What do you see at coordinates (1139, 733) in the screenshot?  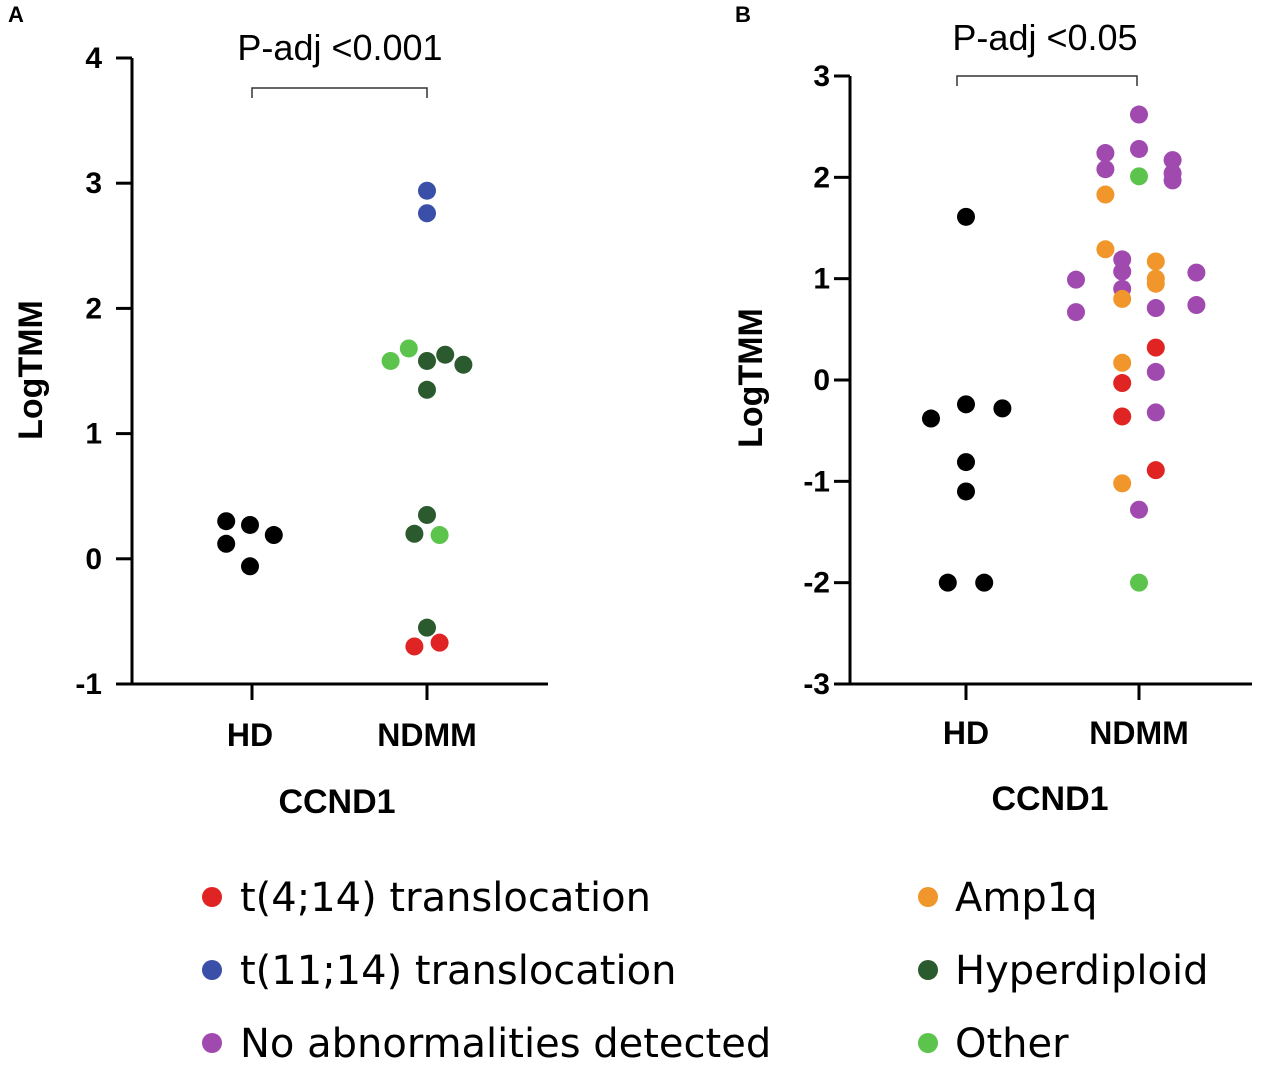 I see `panel-b-category-ndmm: NDMM` at bounding box center [1139, 733].